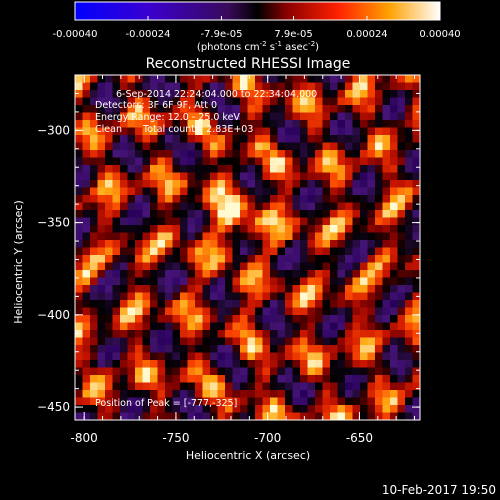 Image resolution: width=500 pixels, height=500 pixels. What do you see at coordinates (248, 455) in the screenshot?
I see `x-axis-label: Heliocentric X (arcsec)` at bounding box center [248, 455].